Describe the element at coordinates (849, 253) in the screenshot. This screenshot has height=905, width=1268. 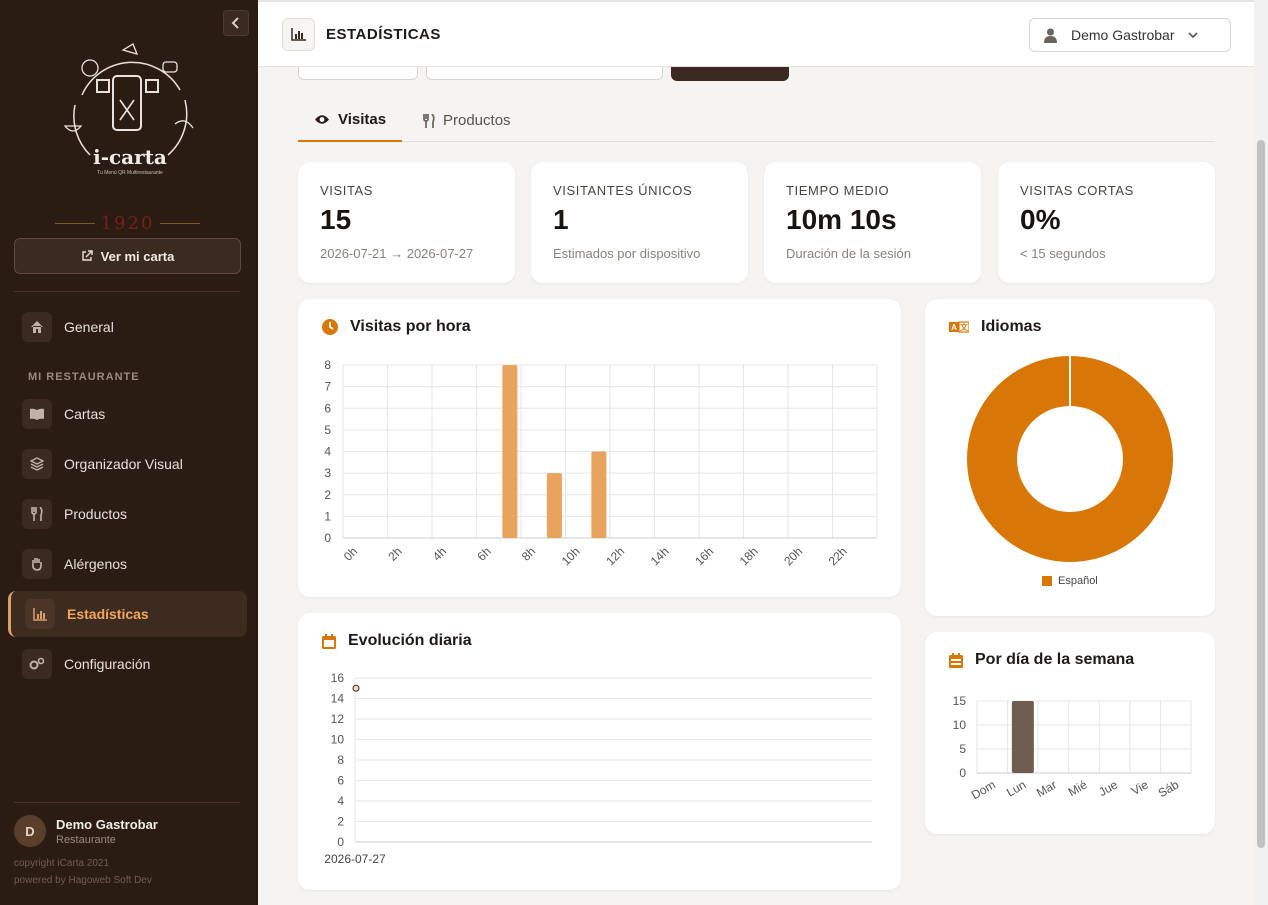
I see `kpi-sub: Duración de la sesión` at that location.